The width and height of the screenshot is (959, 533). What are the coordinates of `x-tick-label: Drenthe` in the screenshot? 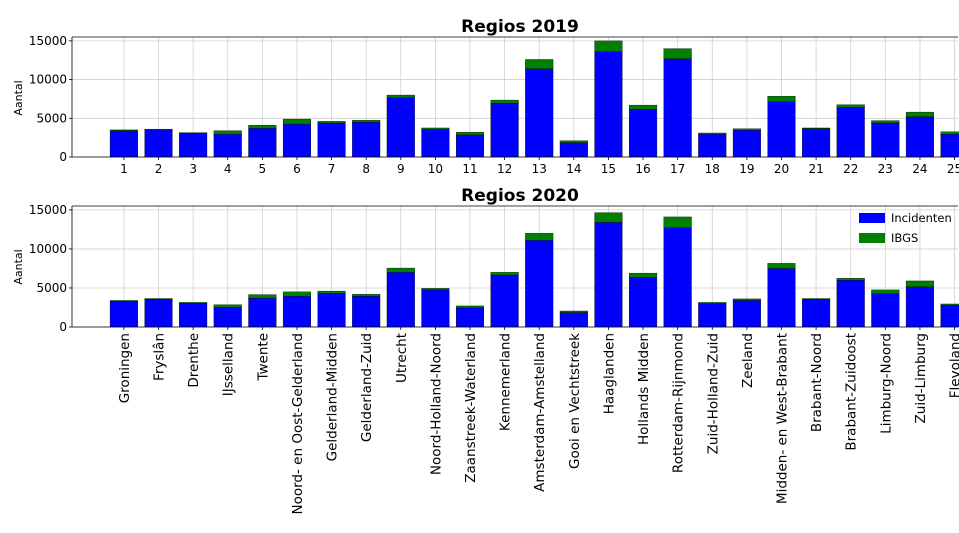 It's located at (194, 360).